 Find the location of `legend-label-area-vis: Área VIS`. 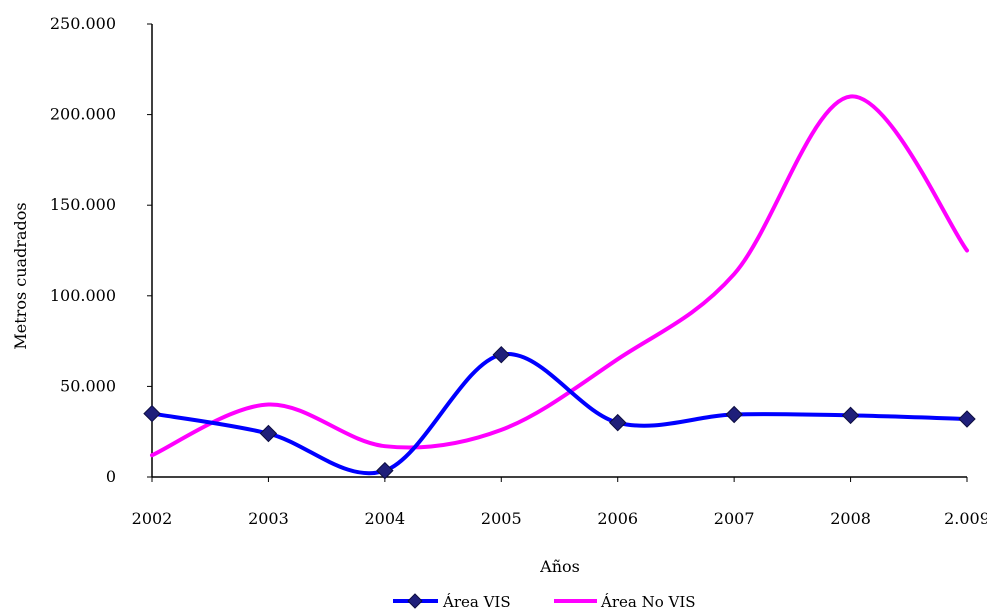

legend-label-area-vis: Área VIS is located at coordinates (476, 602).